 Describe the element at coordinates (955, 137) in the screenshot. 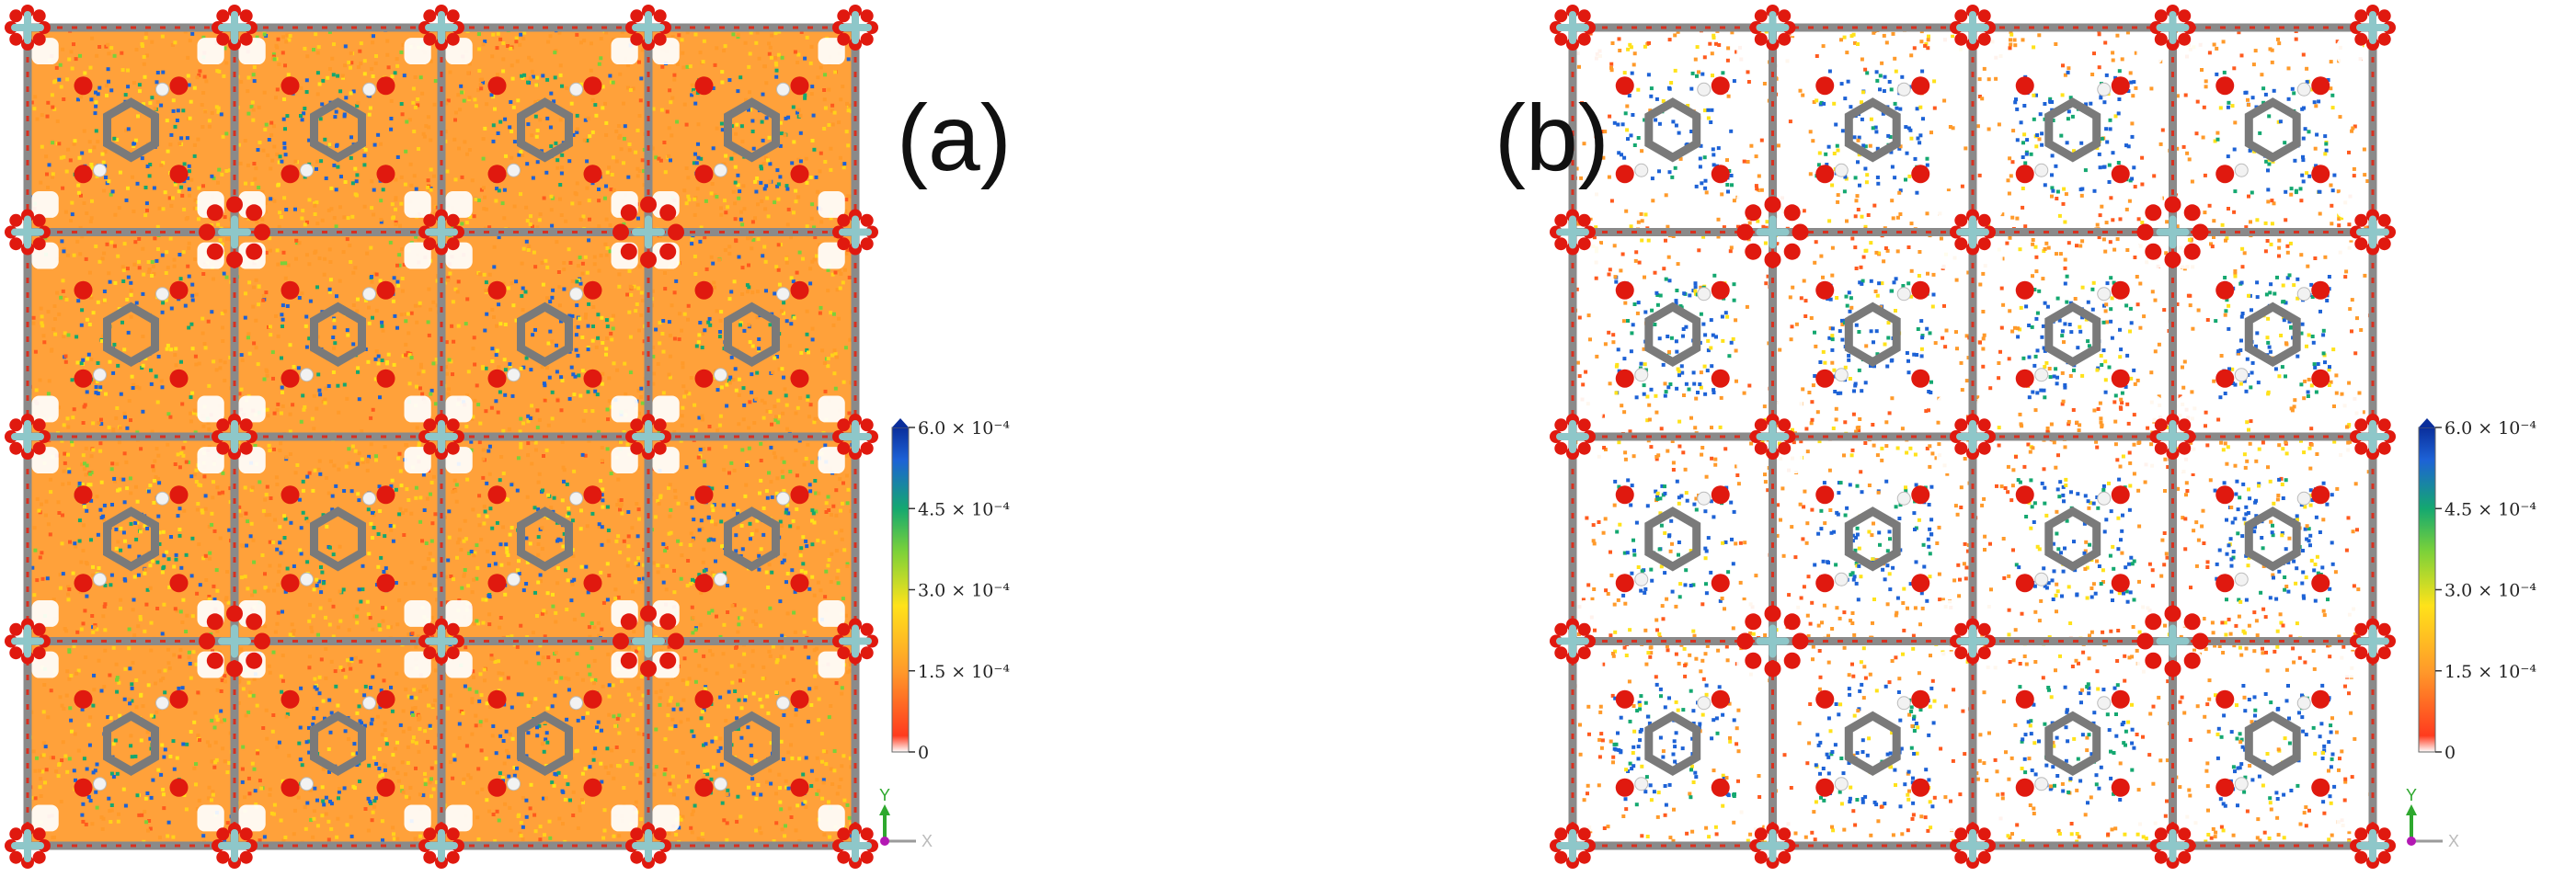

I see `panel-label: (a)` at that location.